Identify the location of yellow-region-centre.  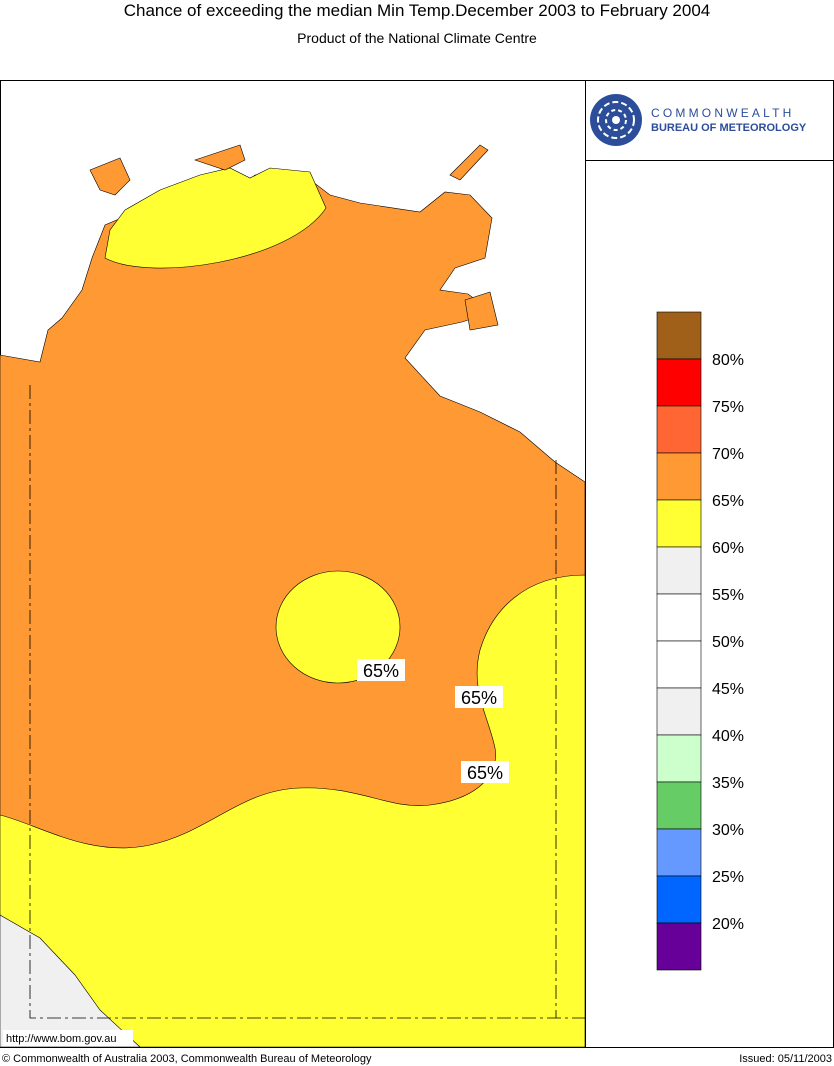
(338, 627).